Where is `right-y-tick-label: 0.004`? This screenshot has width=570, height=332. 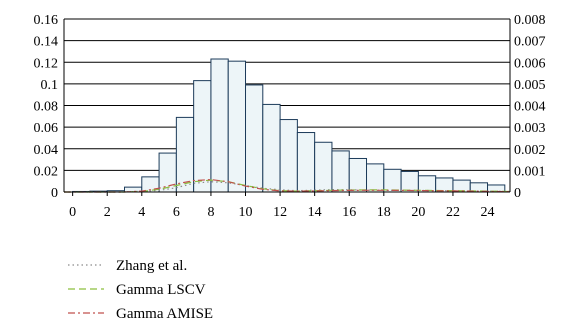 right-y-tick-label: 0.004 is located at coordinates (530, 107).